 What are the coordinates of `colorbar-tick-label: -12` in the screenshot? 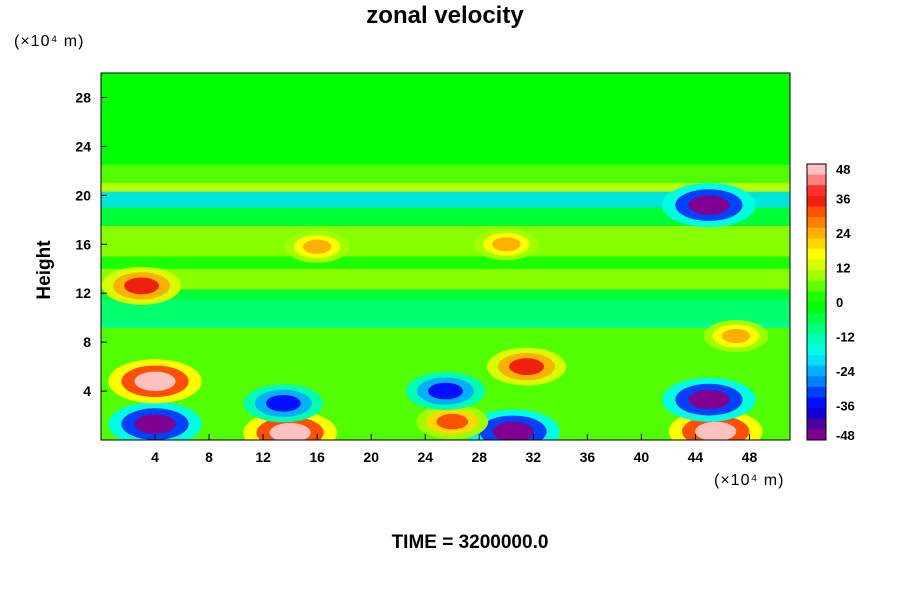 It's located at (845, 337).